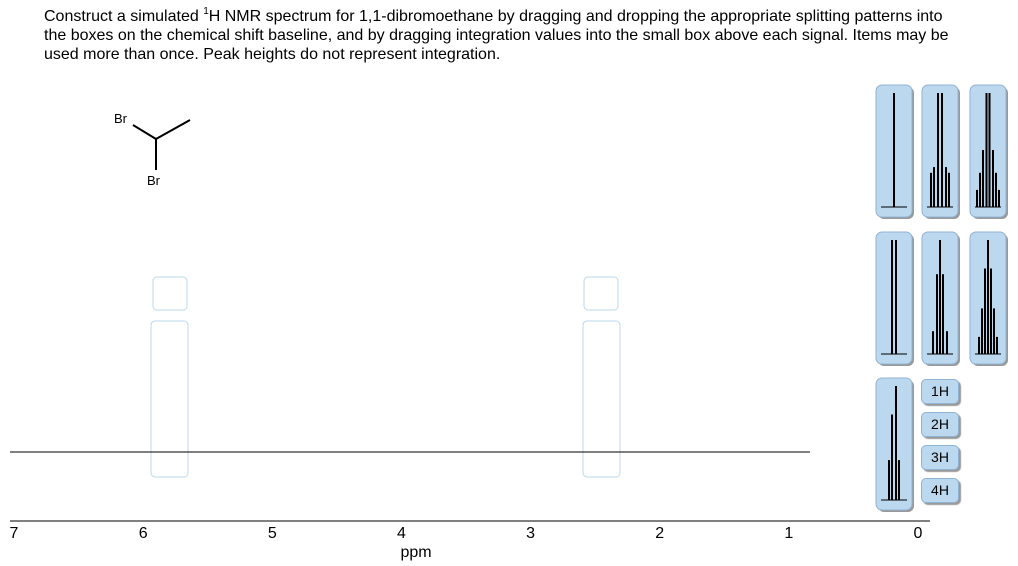 This screenshot has height=566, width=1018. I want to click on tick-label: 1, so click(788, 533).